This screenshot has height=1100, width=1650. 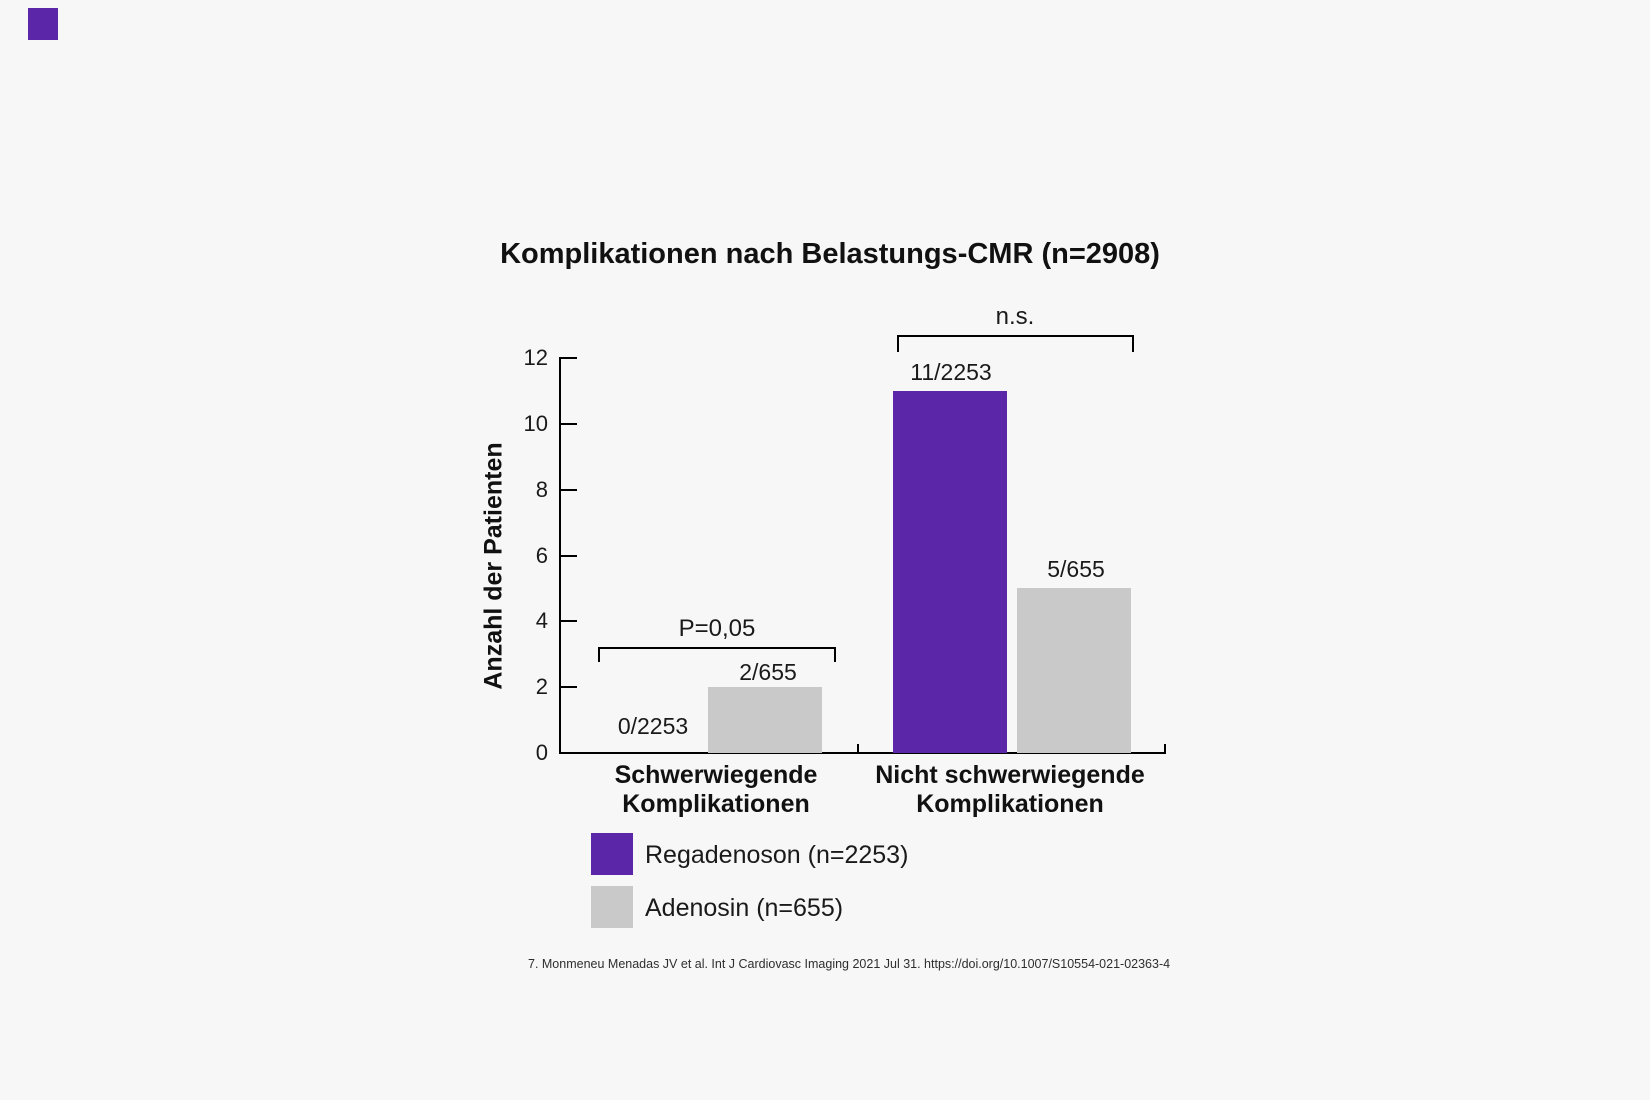 I want to click on x-category-line1: Nicht schwerwiegende, so click(x=1010, y=775).